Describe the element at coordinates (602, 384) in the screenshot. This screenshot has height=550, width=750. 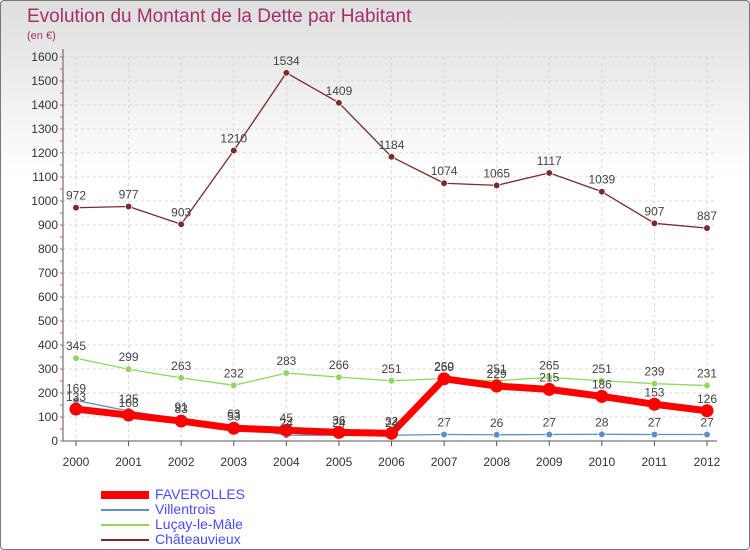
I see `data-label-faverolles: 186` at that location.